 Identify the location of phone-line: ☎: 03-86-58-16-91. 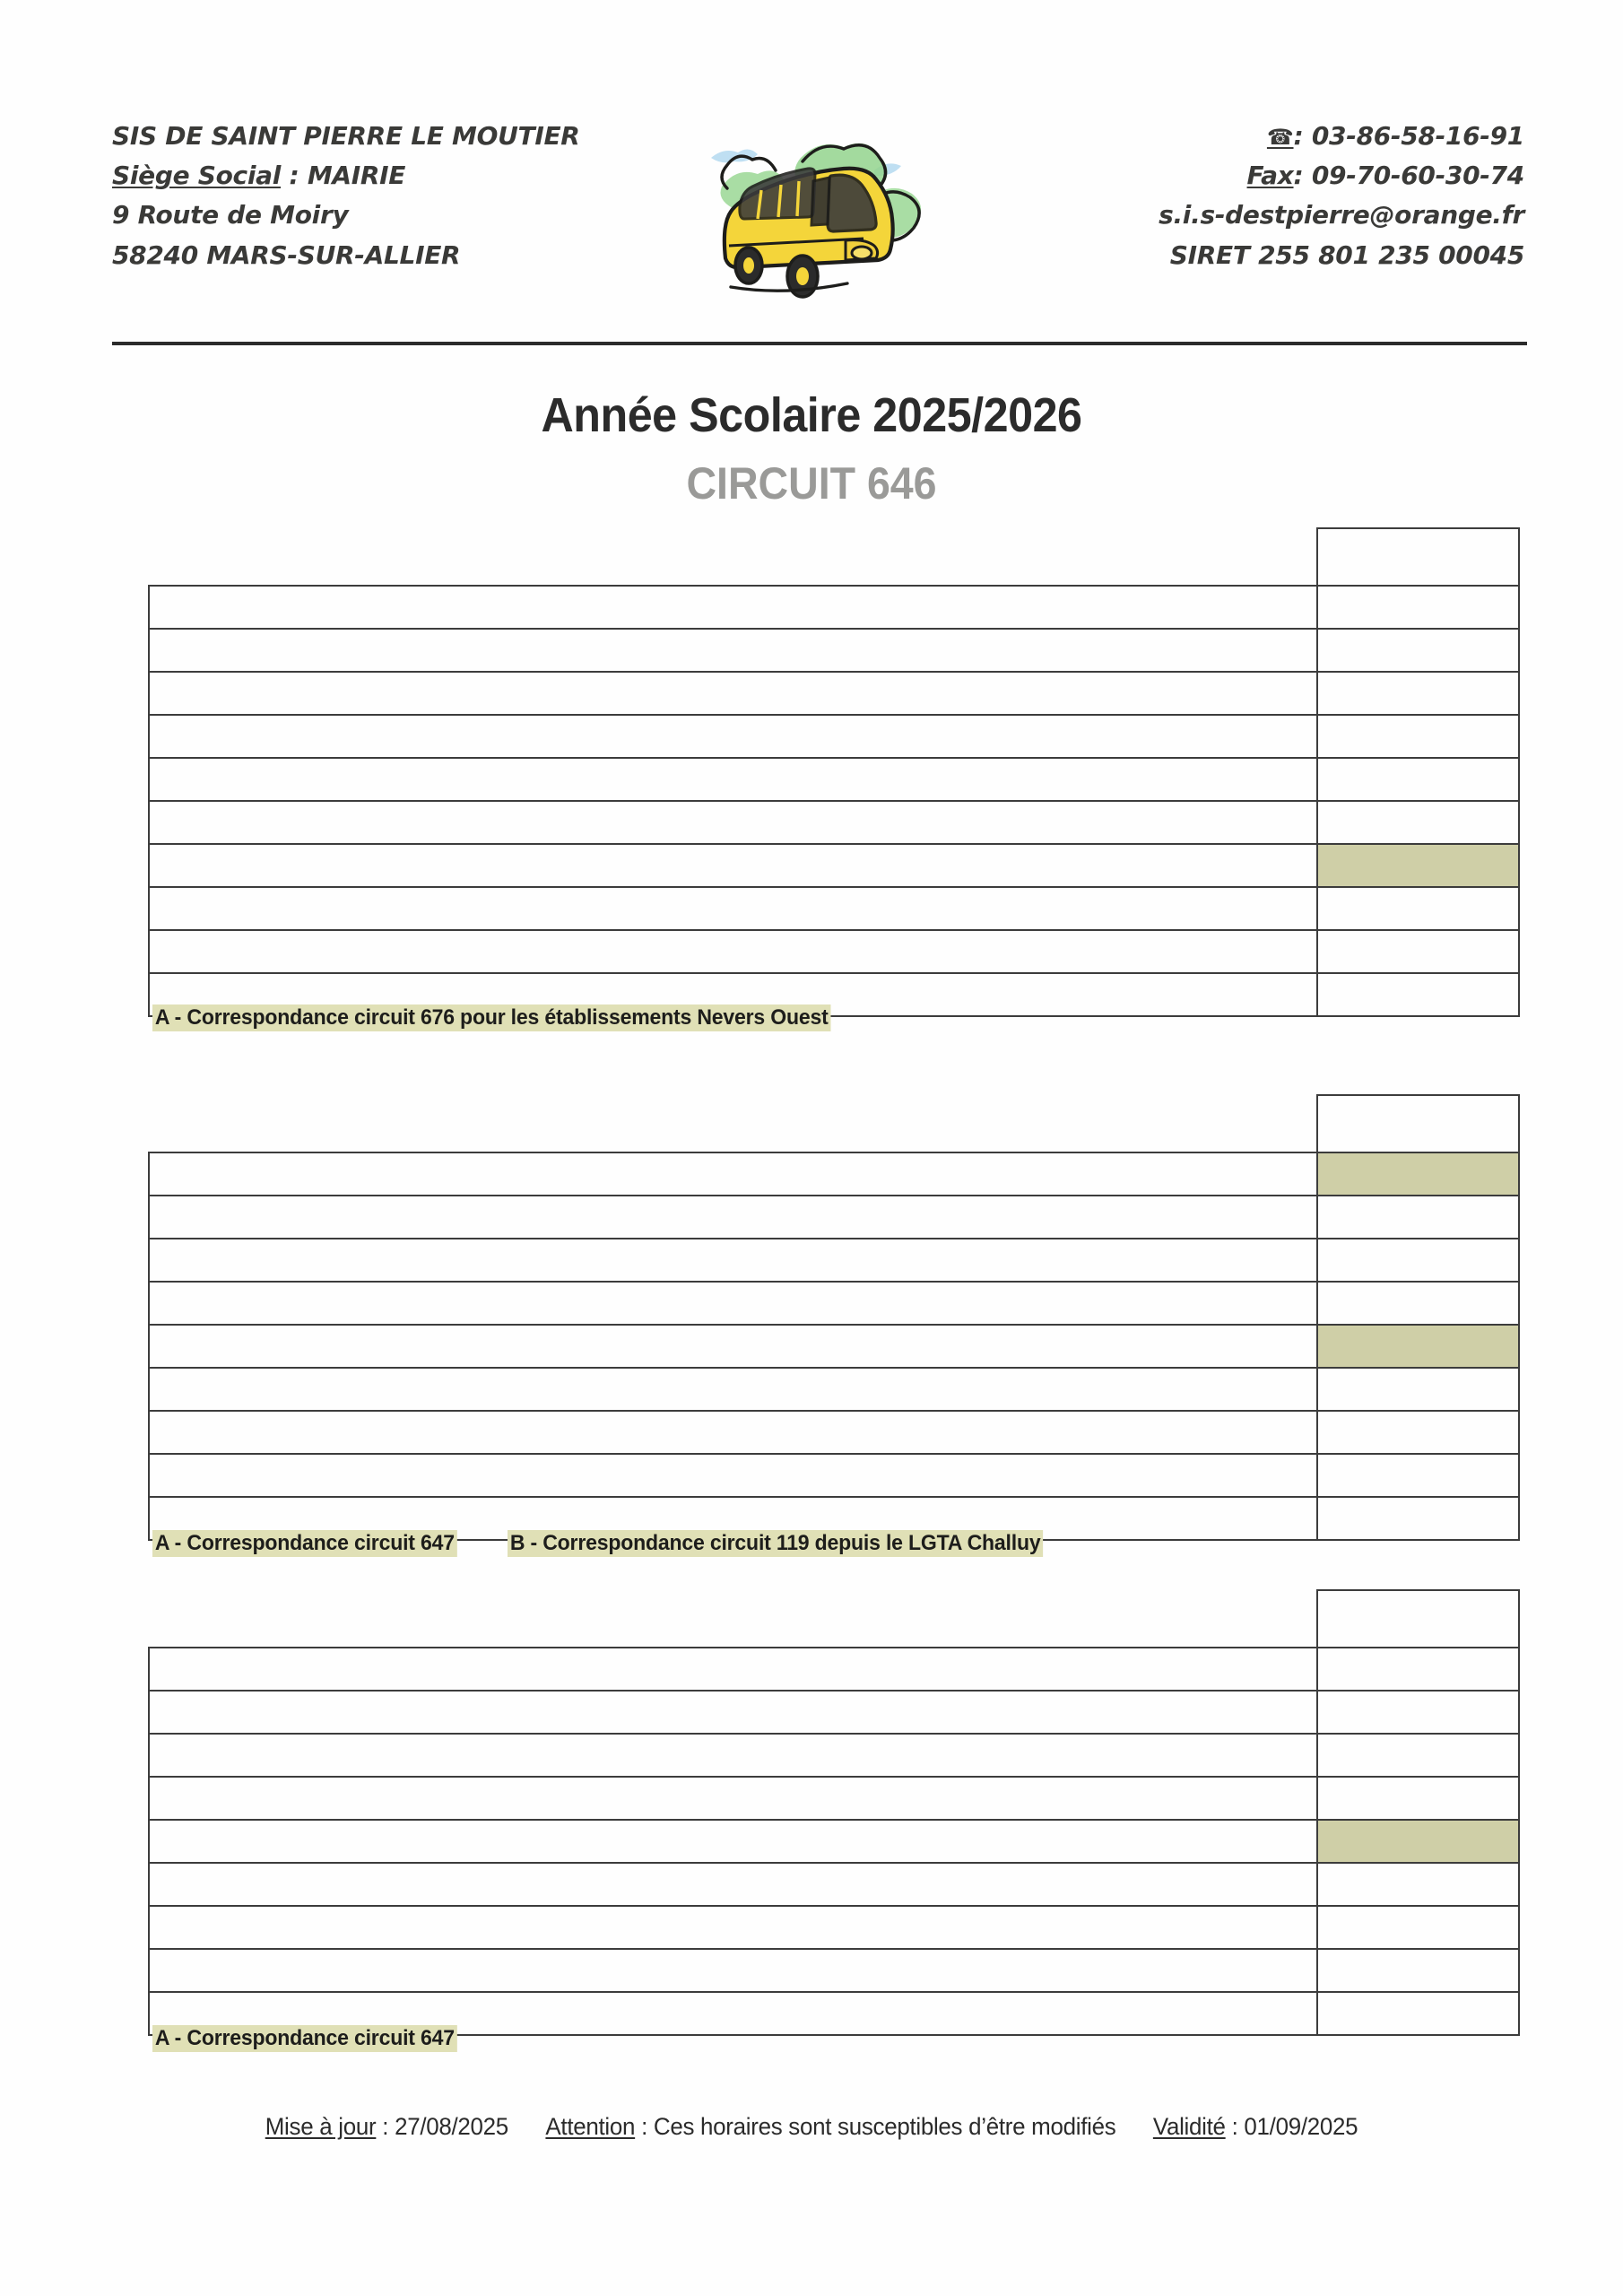
(1341, 136).